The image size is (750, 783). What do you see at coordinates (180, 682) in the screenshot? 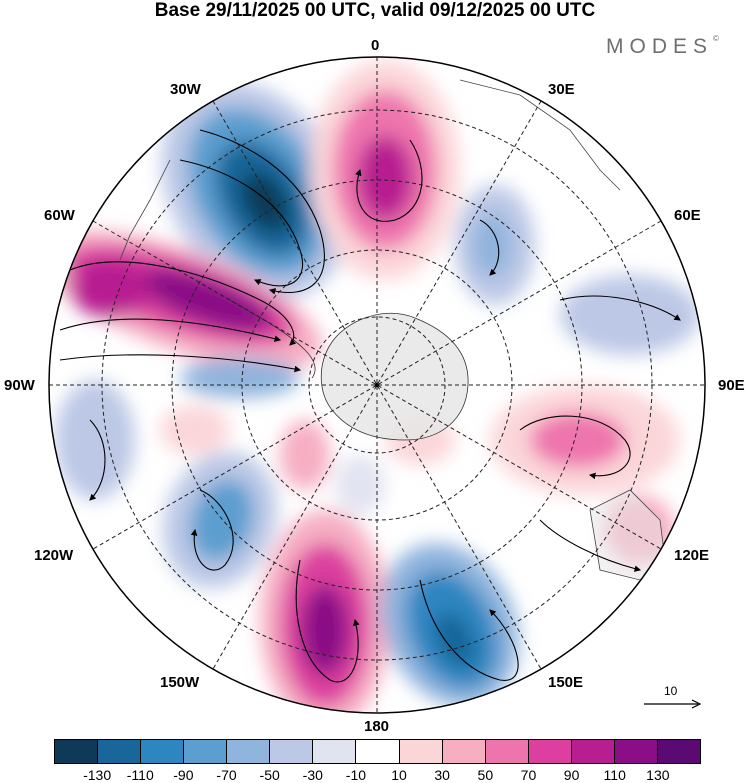
I see `lon-label-150w: 150W` at bounding box center [180, 682].